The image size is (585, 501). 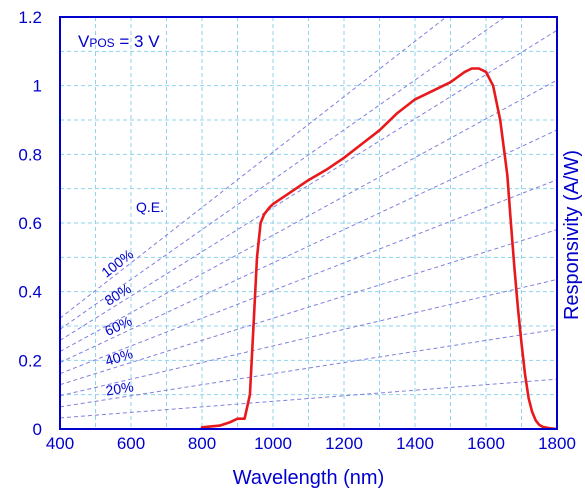 What do you see at coordinates (202, 443) in the screenshot?
I see `x-tick-label: 800` at bounding box center [202, 443].